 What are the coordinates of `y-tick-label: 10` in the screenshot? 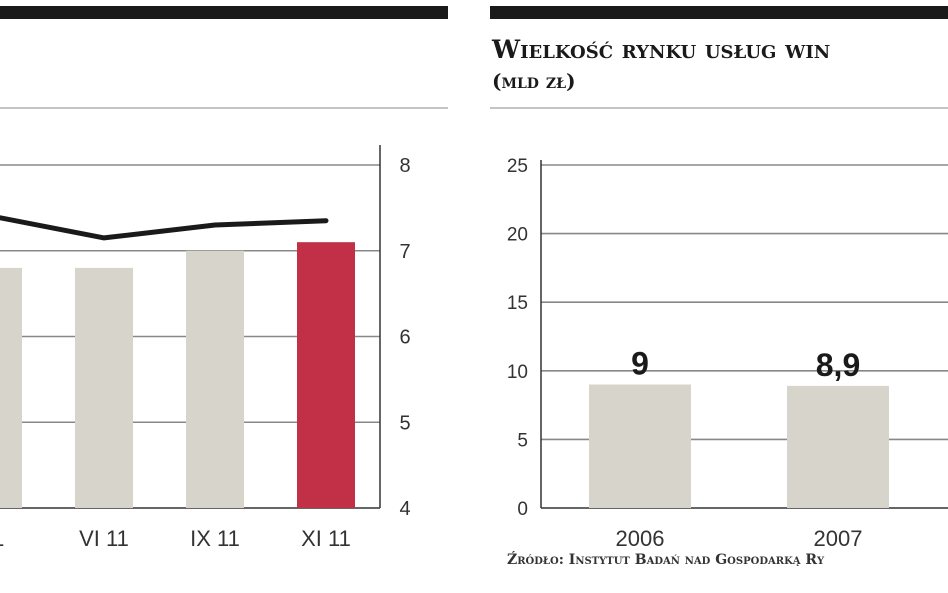 It's located at (517, 372).